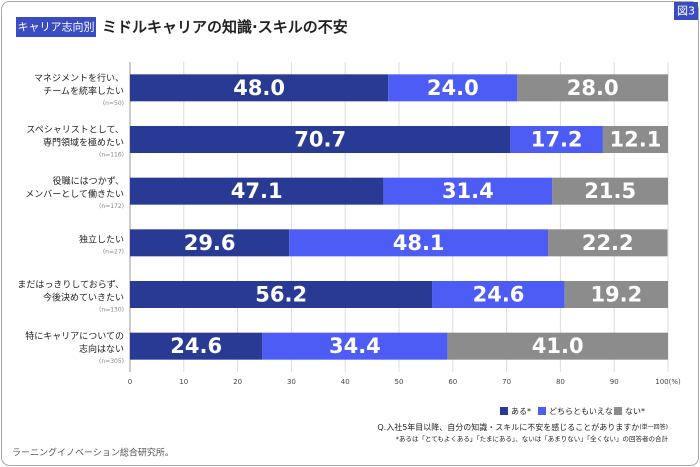 The image size is (700, 467). What do you see at coordinates (345, 382) in the screenshot?
I see `x-tick-label: 40` at bounding box center [345, 382].